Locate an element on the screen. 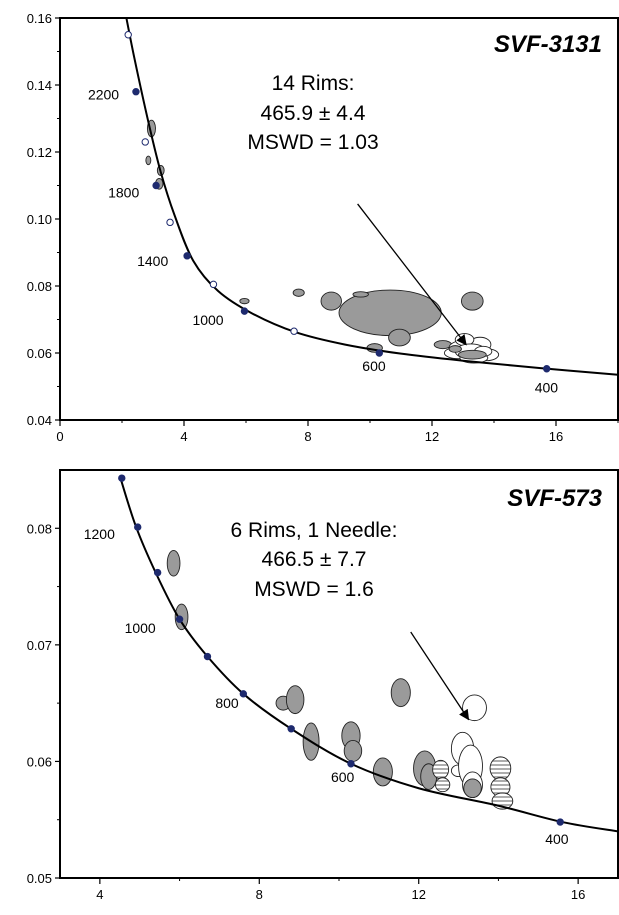 This screenshot has height=915, width=619. y-tick-label: 0.07 is located at coordinates (39, 645).